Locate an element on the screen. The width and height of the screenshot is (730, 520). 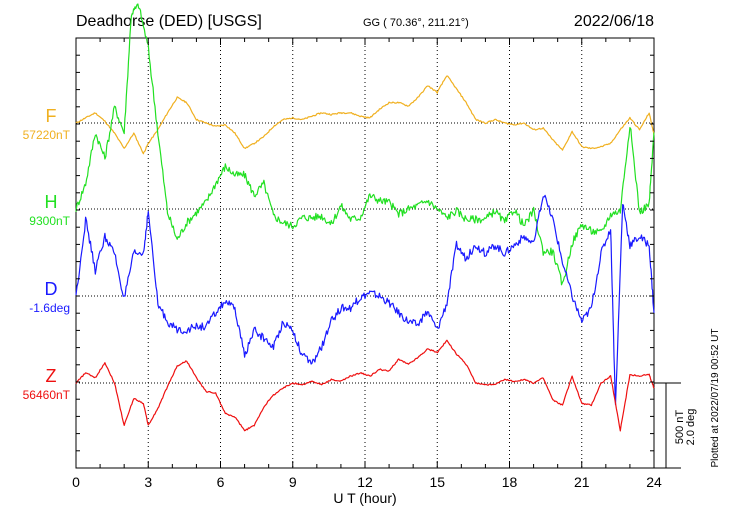
series-name-d: D is located at coordinates (51, 289).